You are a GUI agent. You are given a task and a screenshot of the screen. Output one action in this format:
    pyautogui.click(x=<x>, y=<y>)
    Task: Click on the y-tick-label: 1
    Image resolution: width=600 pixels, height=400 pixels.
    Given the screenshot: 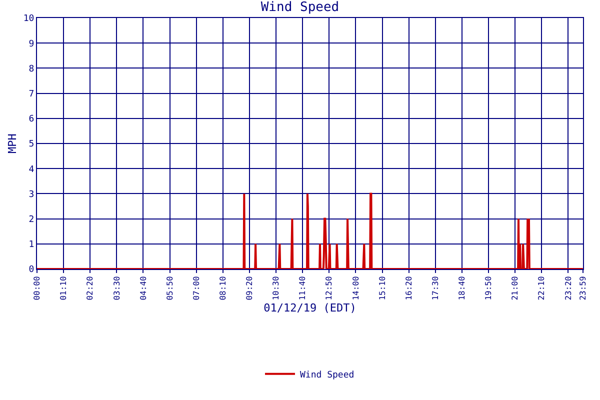 What is the action you would take?
    pyautogui.click(x=31, y=245)
    